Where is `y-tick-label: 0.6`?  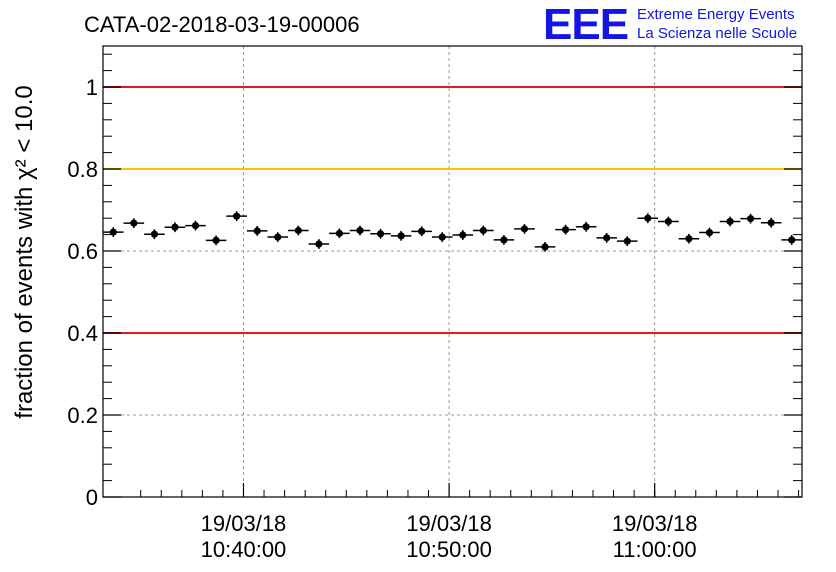
y-tick-label: 0.6 is located at coordinates (82, 251).